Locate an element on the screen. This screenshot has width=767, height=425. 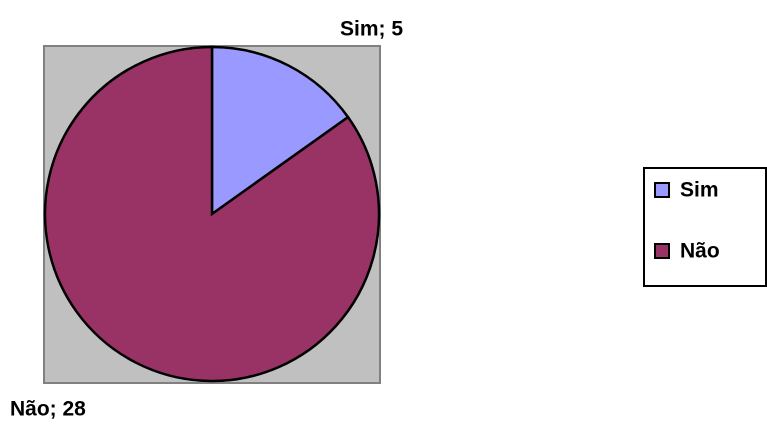
legend-label: Sim is located at coordinates (699, 190).